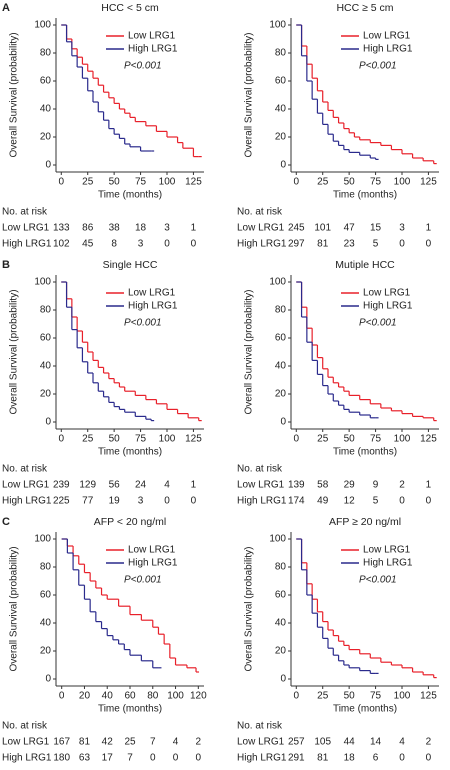  Describe the element at coordinates (364, 8) in the screenshot. I see `chart-title: HCC ≥ 5 cm` at that location.